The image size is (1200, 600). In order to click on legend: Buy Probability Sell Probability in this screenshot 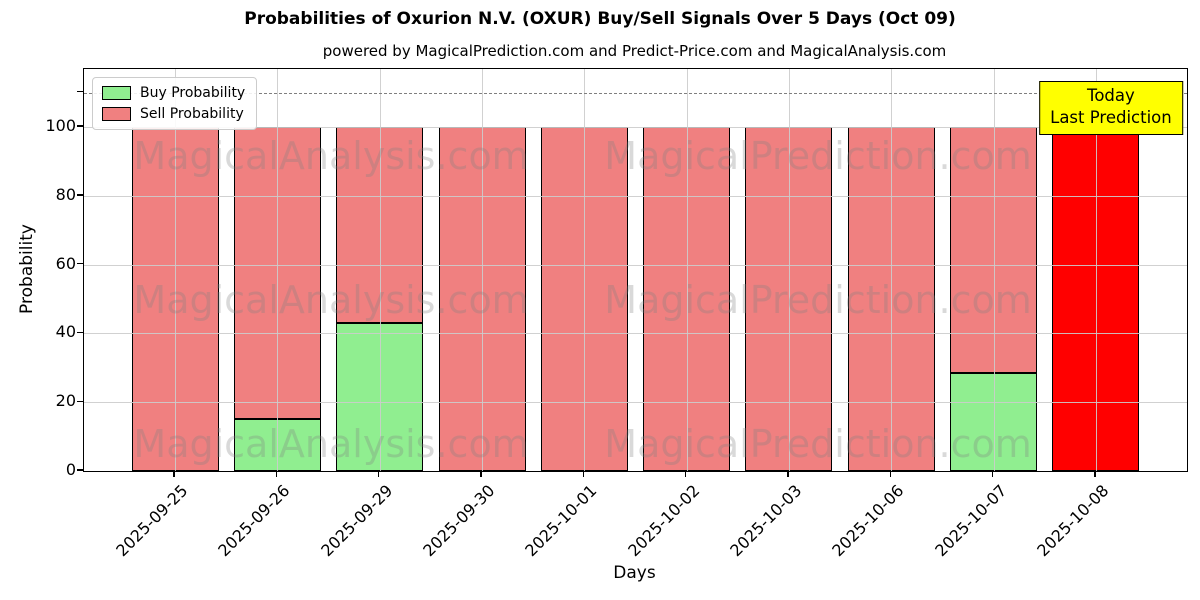, I will do `click(175, 103)`.